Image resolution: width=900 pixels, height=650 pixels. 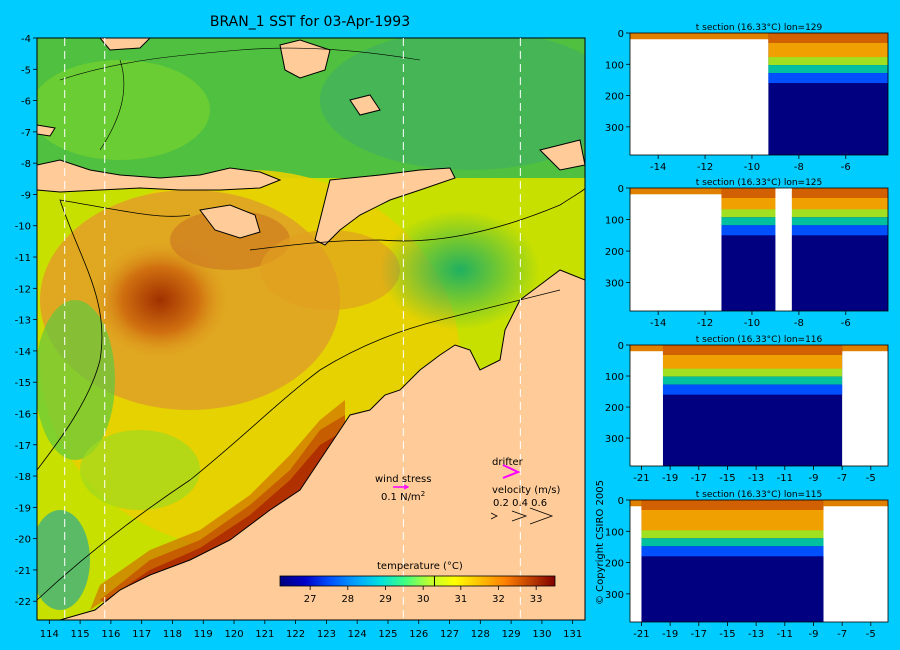 I want to click on map-x-tick-label: 129, so click(x=511, y=634).